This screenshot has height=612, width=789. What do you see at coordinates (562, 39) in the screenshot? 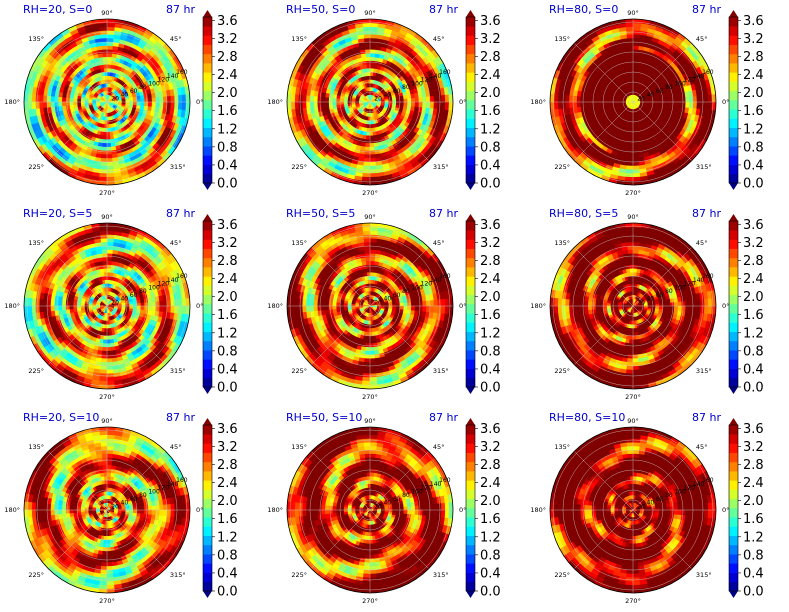
I see `angle-tick-label: 135°` at bounding box center [562, 39].